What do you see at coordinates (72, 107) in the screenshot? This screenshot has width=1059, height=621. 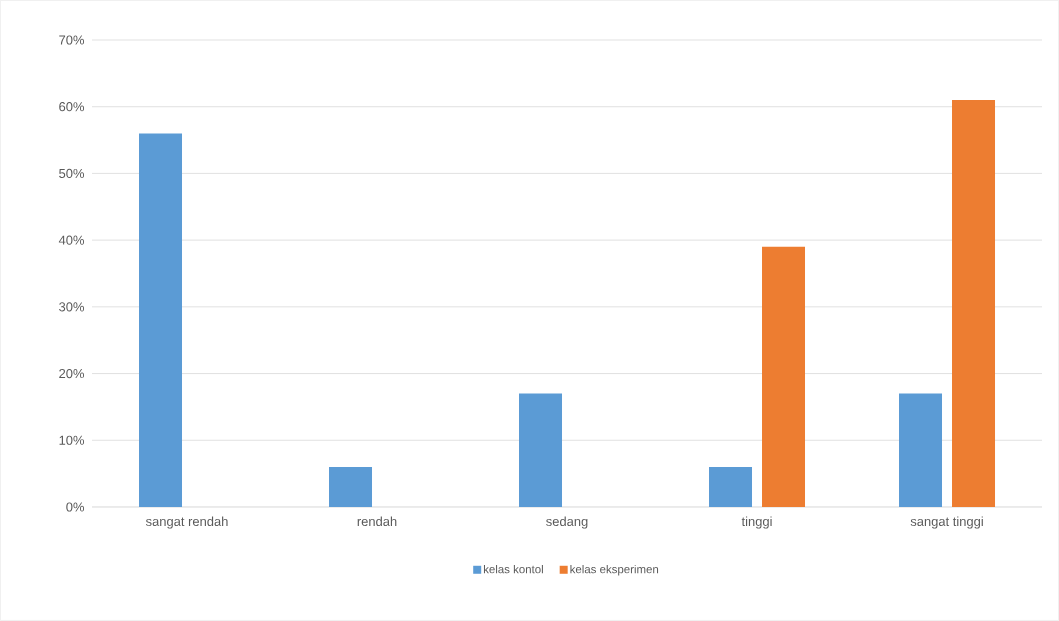 I see `y-tick-label: 60%` at bounding box center [72, 107].